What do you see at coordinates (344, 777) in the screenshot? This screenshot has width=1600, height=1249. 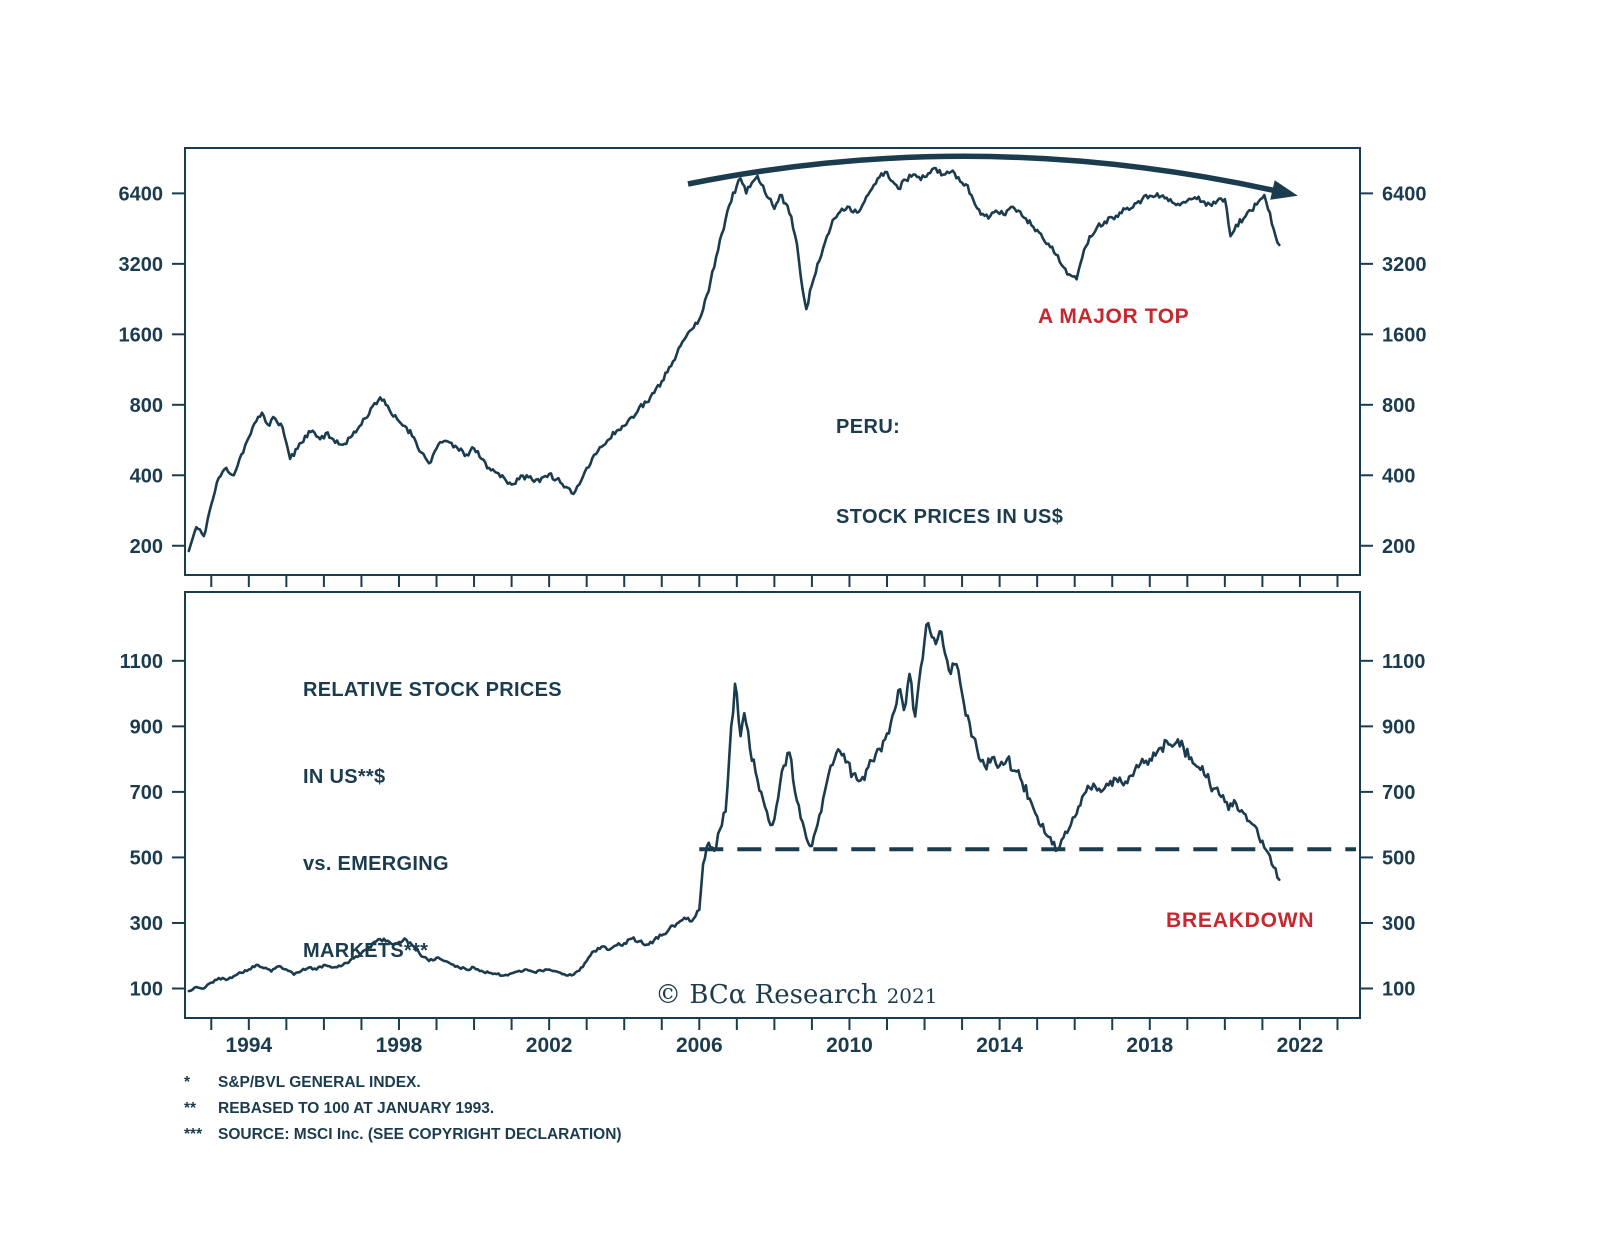 I see `label-line: IN US**$` at bounding box center [344, 777].